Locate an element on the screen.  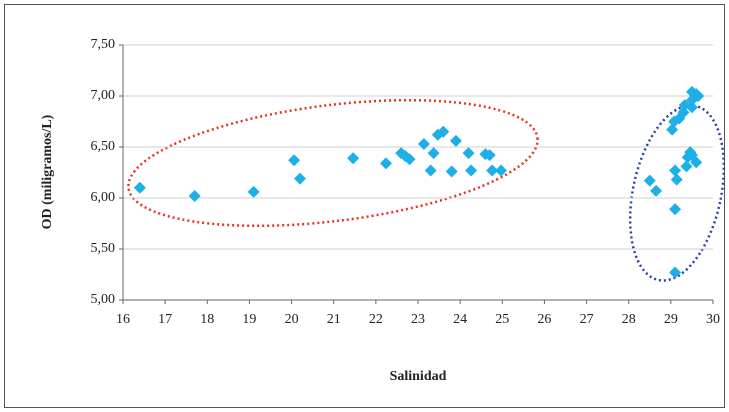
y-tick-label: 5,50 is located at coordinates (103, 248).